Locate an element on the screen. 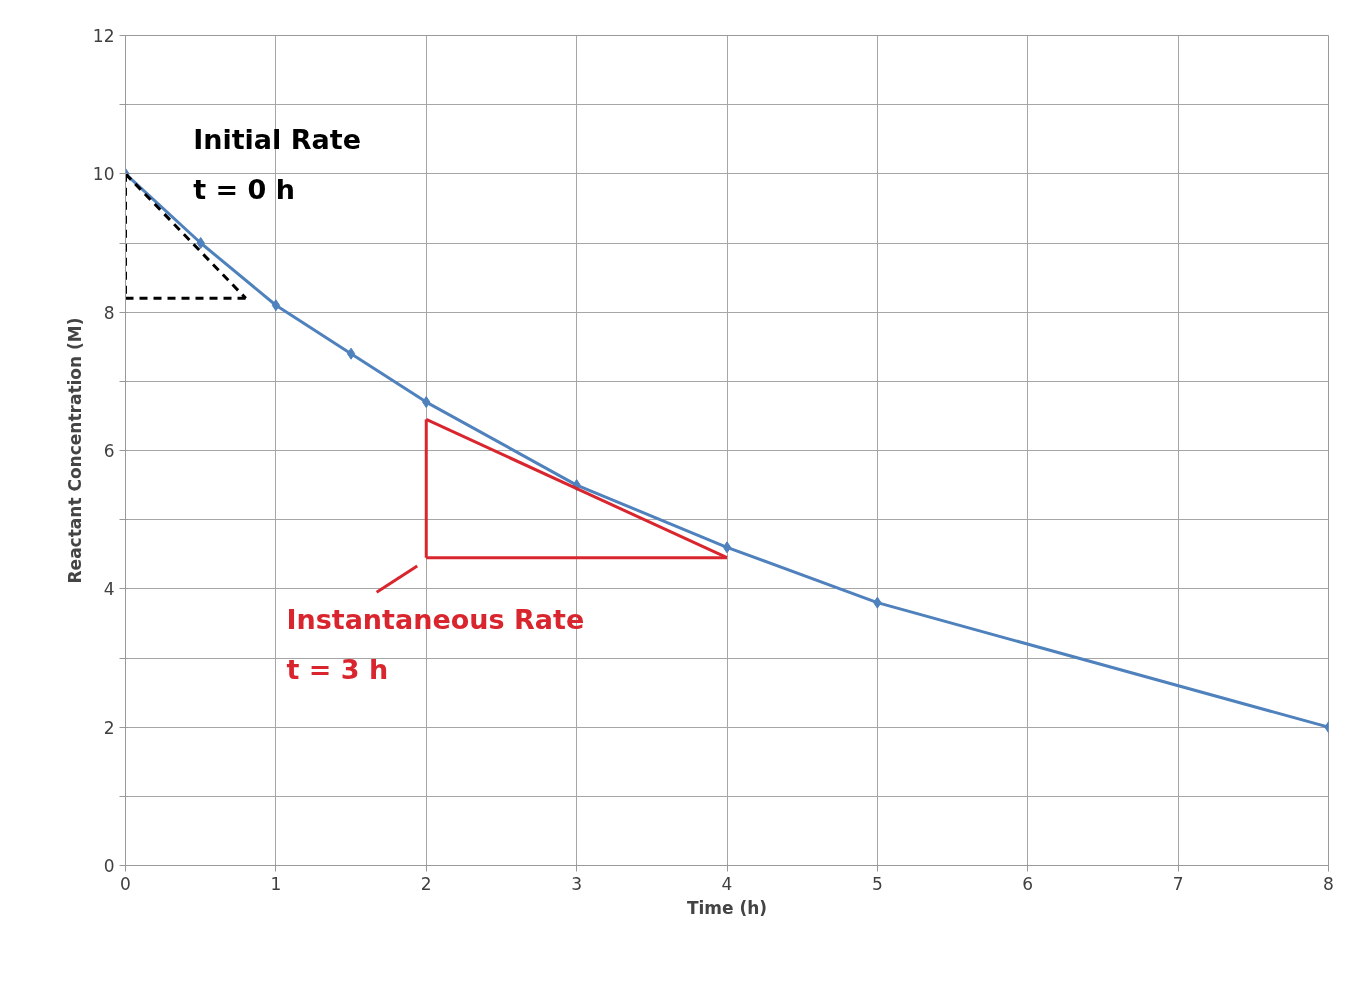  x-tick-label: 0 is located at coordinates (125, 883).